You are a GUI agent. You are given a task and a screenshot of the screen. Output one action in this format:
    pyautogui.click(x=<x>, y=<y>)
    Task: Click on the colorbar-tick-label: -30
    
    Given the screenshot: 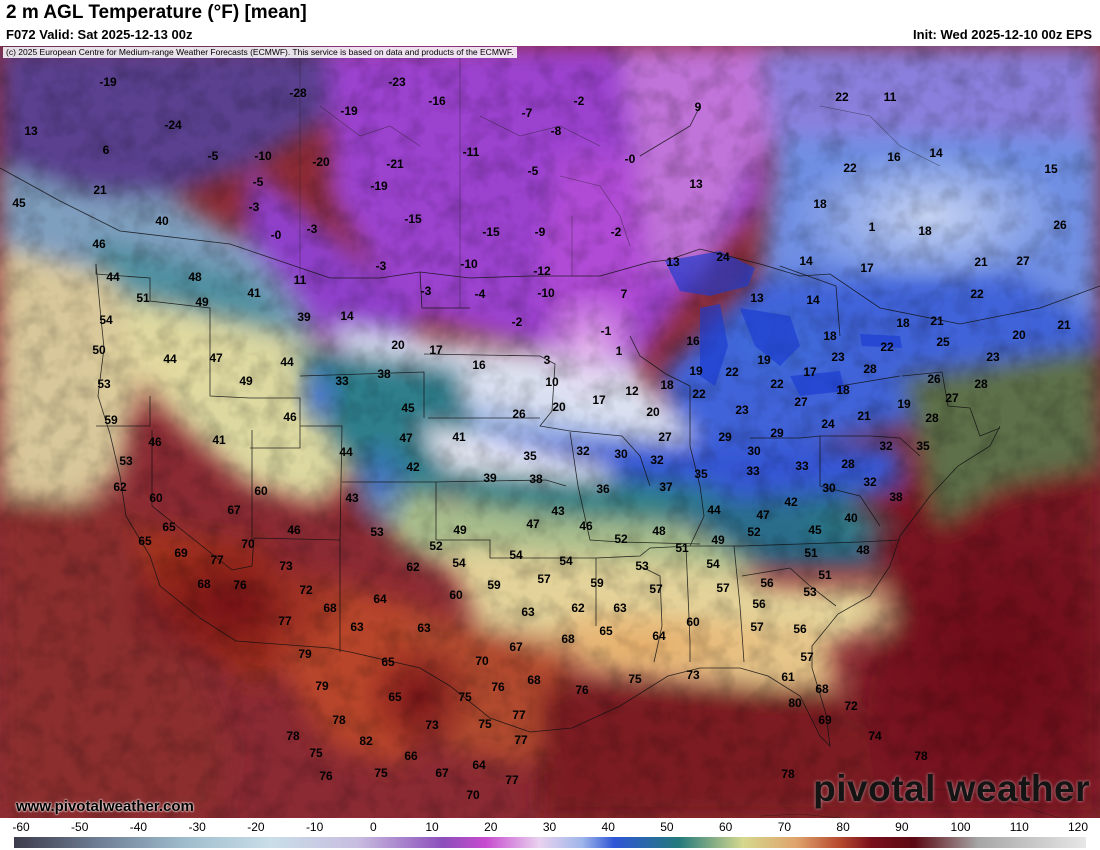 What is the action you would take?
    pyautogui.click(x=197, y=827)
    